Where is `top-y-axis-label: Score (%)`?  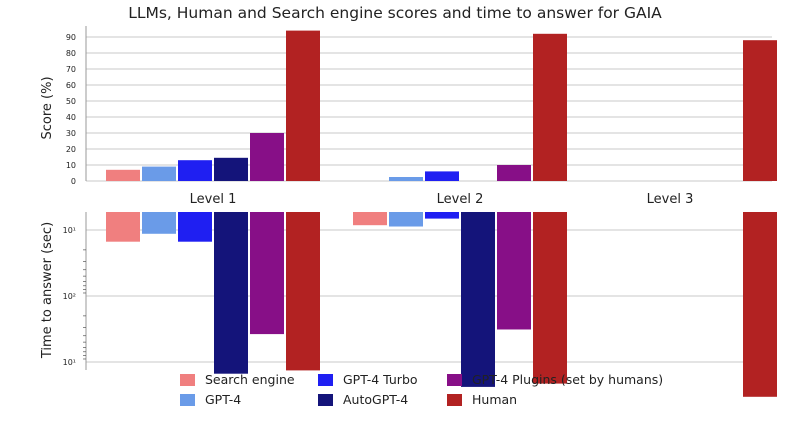
top-y-axis-label: Score (%) is located at coordinates (47, 107).